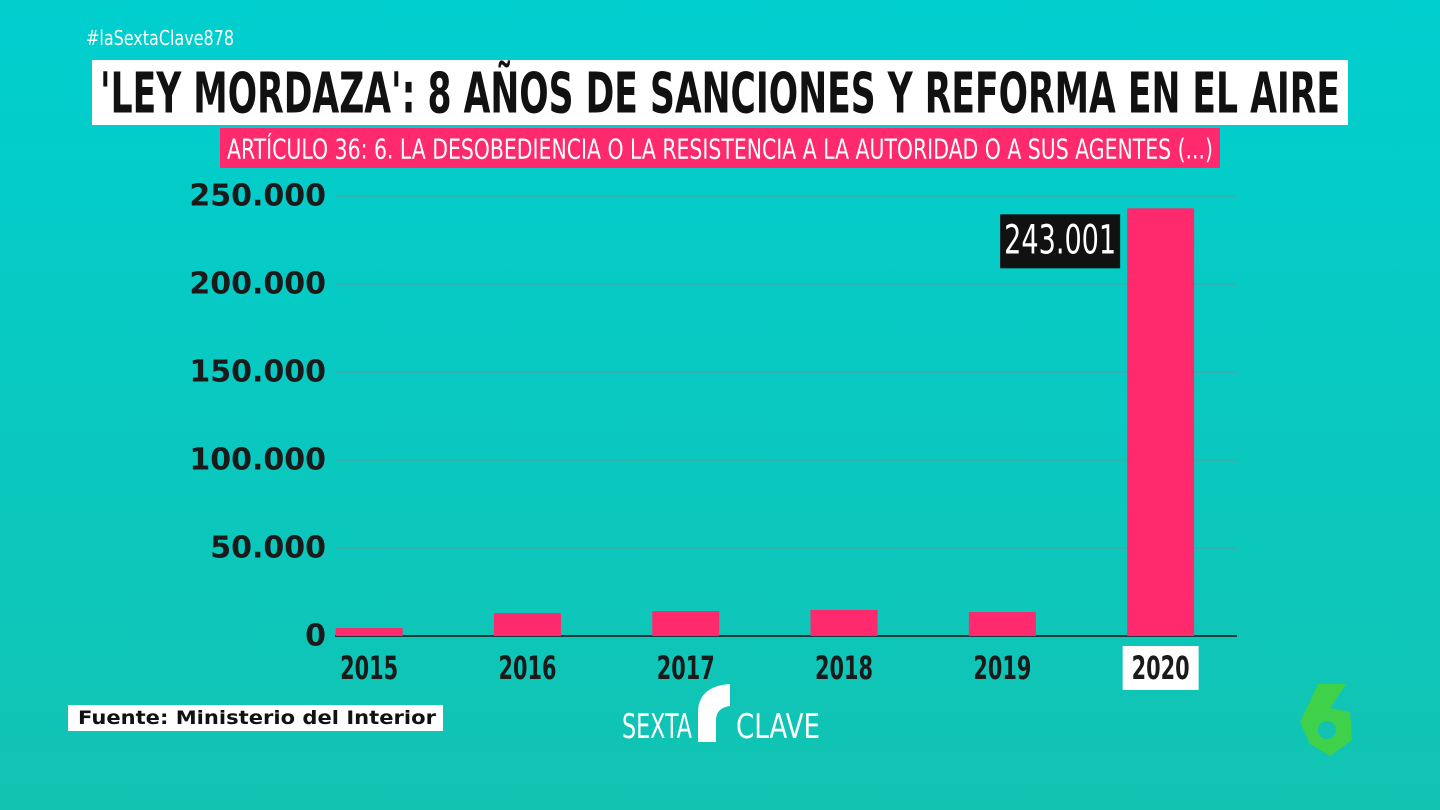  I want to click on x-tick-label: 2016, so click(527, 668).